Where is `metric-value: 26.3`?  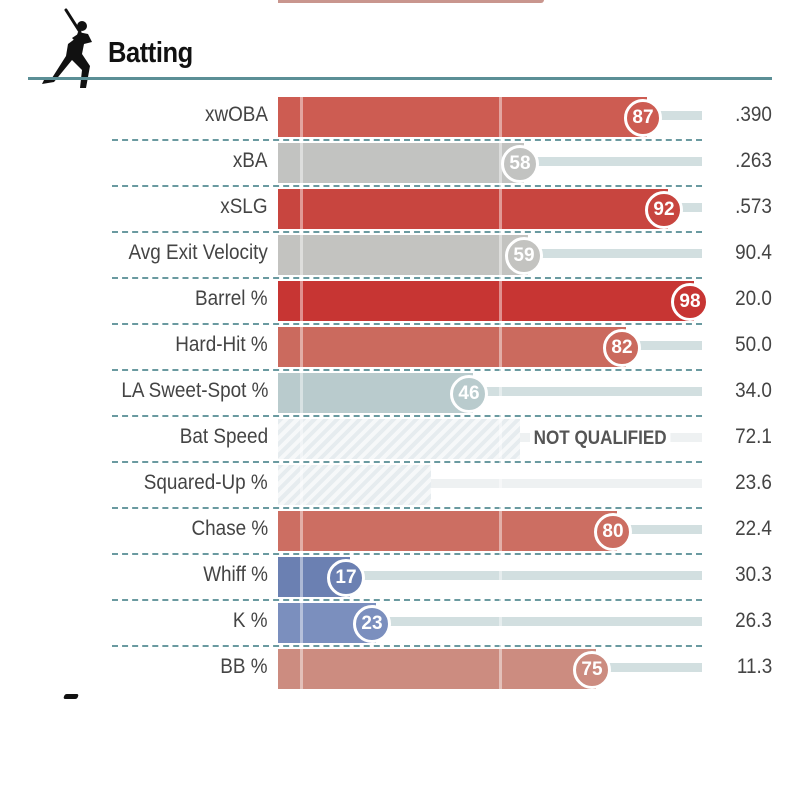 metric-value: 26.3 is located at coordinates (753, 620).